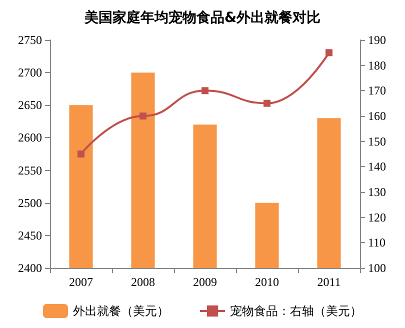 Image resolution: width=405 pixels, height=328 pixels. I want to click on y2-tick-label: 120, so click(377, 217).